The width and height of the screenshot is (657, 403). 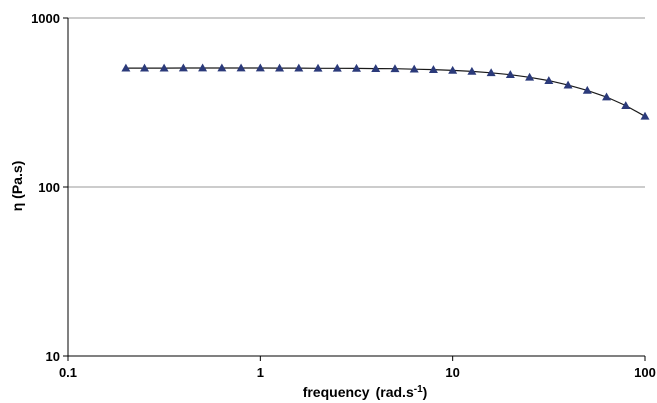 What do you see at coordinates (68, 372) in the screenshot?
I see `x-tick-label: 0.1` at bounding box center [68, 372].